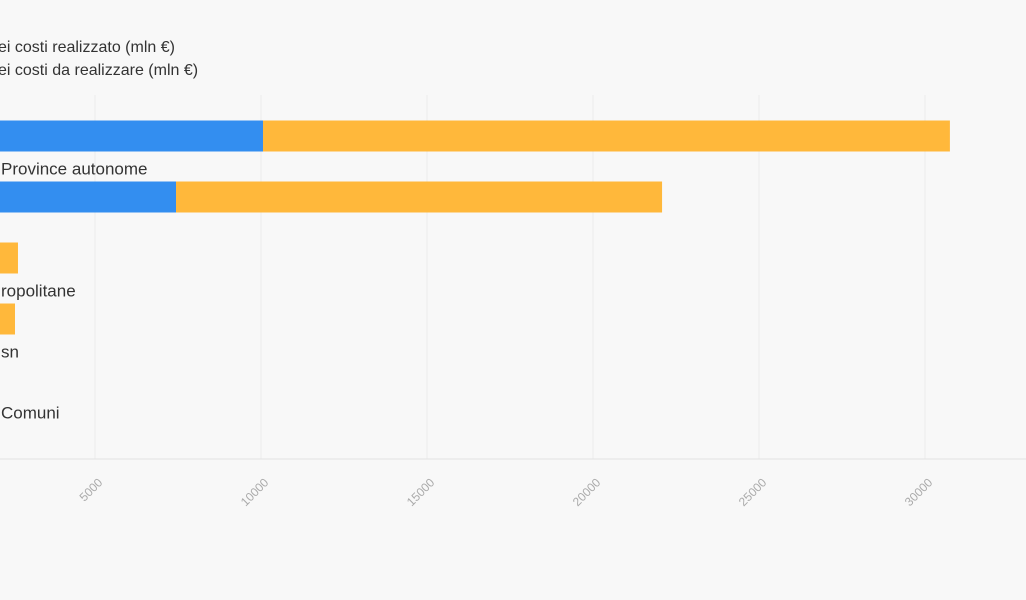 The height and width of the screenshot is (600, 1026). What do you see at coordinates (74, 168) in the screenshot?
I see `category-label: Province autonome` at bounding box center [74, 168].